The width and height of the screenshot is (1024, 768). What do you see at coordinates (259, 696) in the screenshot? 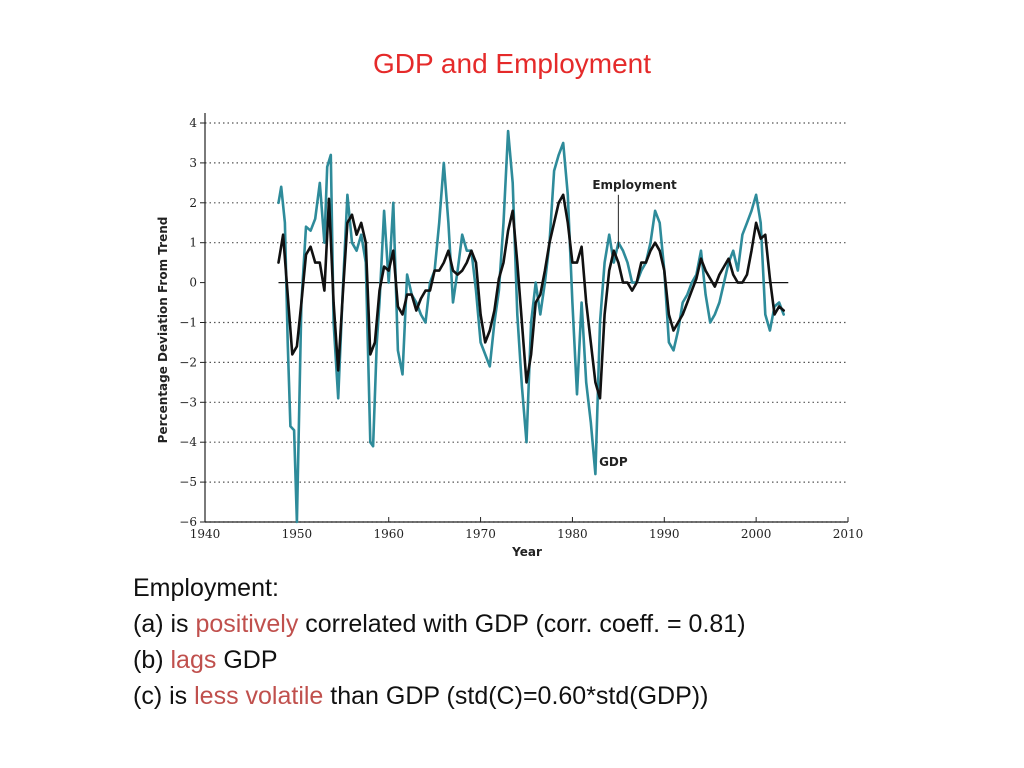
I see `note-c-highlight: less volatile` at bounding box center [259, 696].